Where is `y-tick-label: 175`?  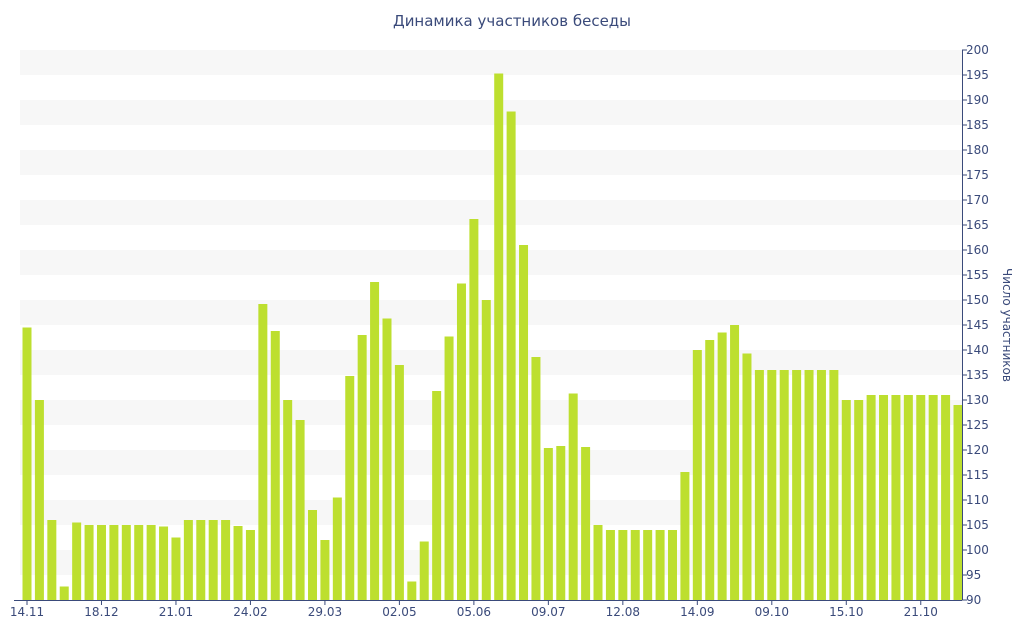
y-tick-label: 175 is located at coordinates (977, 175).